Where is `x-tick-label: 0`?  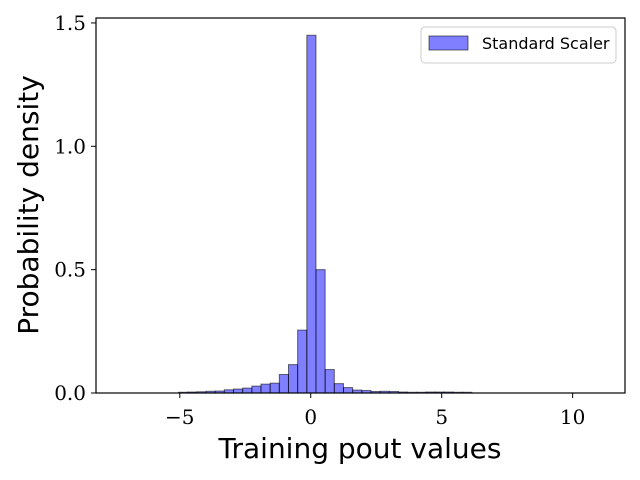 x-tick-label: 0 is located at coordinates (310, 417).